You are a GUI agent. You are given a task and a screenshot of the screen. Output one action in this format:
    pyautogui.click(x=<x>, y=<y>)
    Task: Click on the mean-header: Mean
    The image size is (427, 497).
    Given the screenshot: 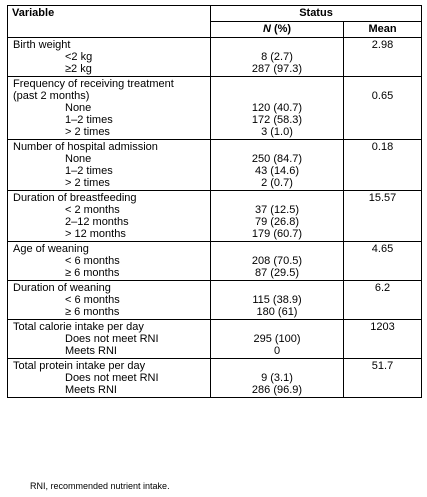 What is the action you would take?
    pyautogui.click(x=382, y=29)
    